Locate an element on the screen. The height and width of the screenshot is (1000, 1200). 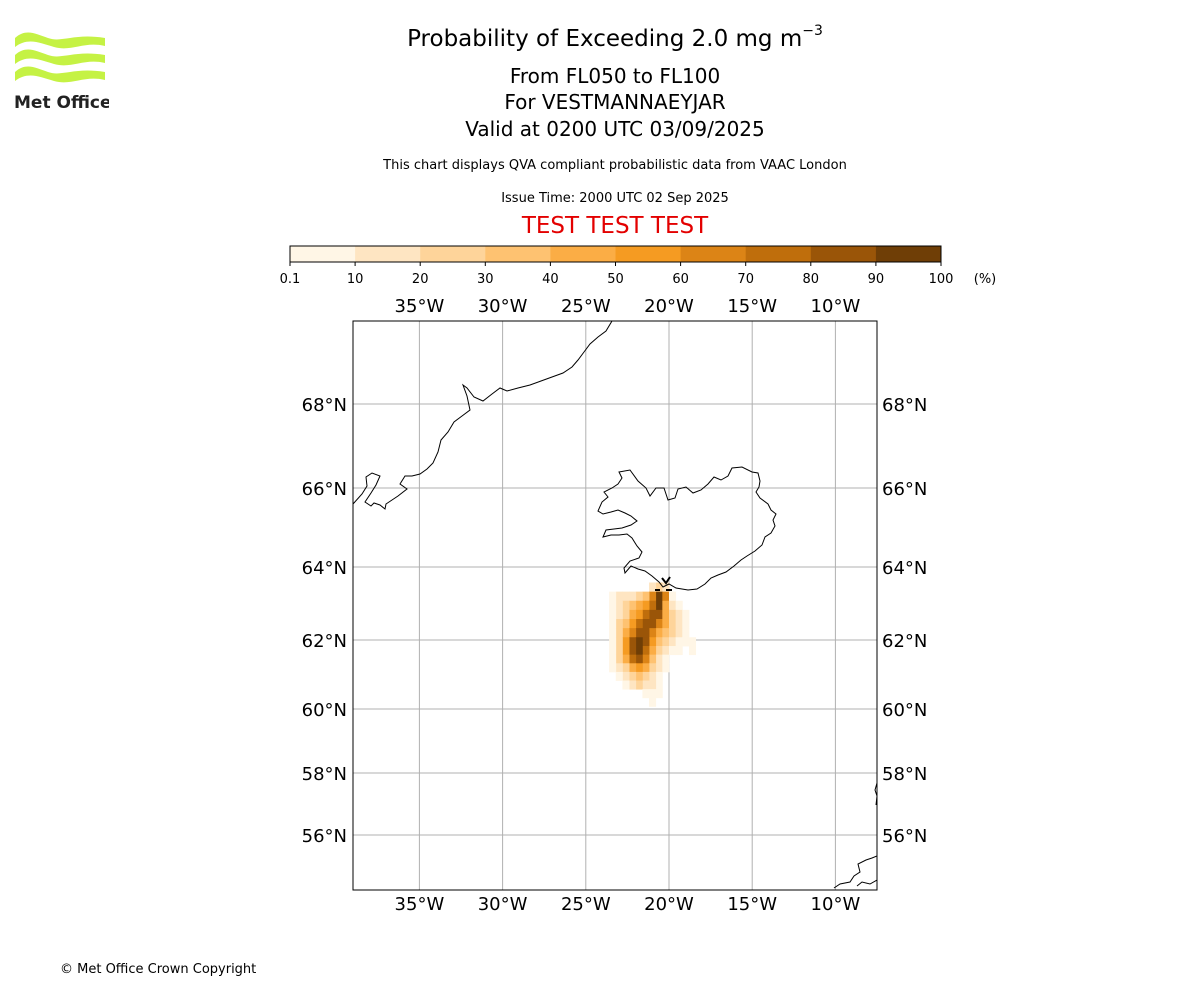
lon-label-top: 25°W is located at coordinates (586, 306).